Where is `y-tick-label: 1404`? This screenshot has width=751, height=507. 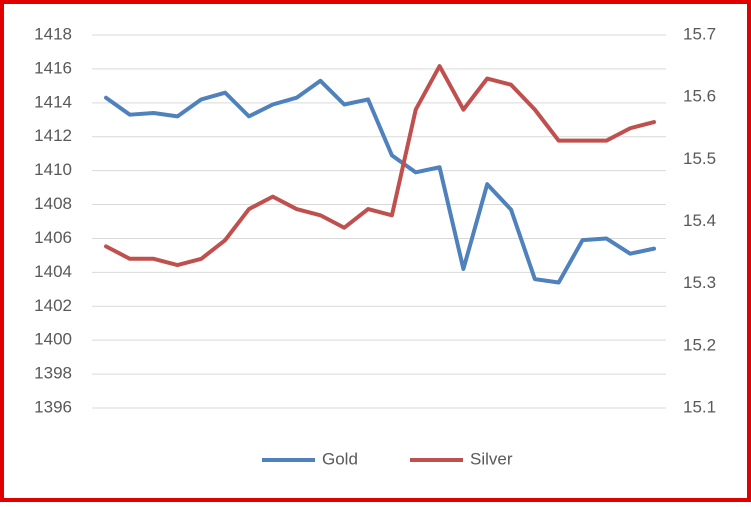
y-tick-label: 1404 is located at coordinates (53, 271).